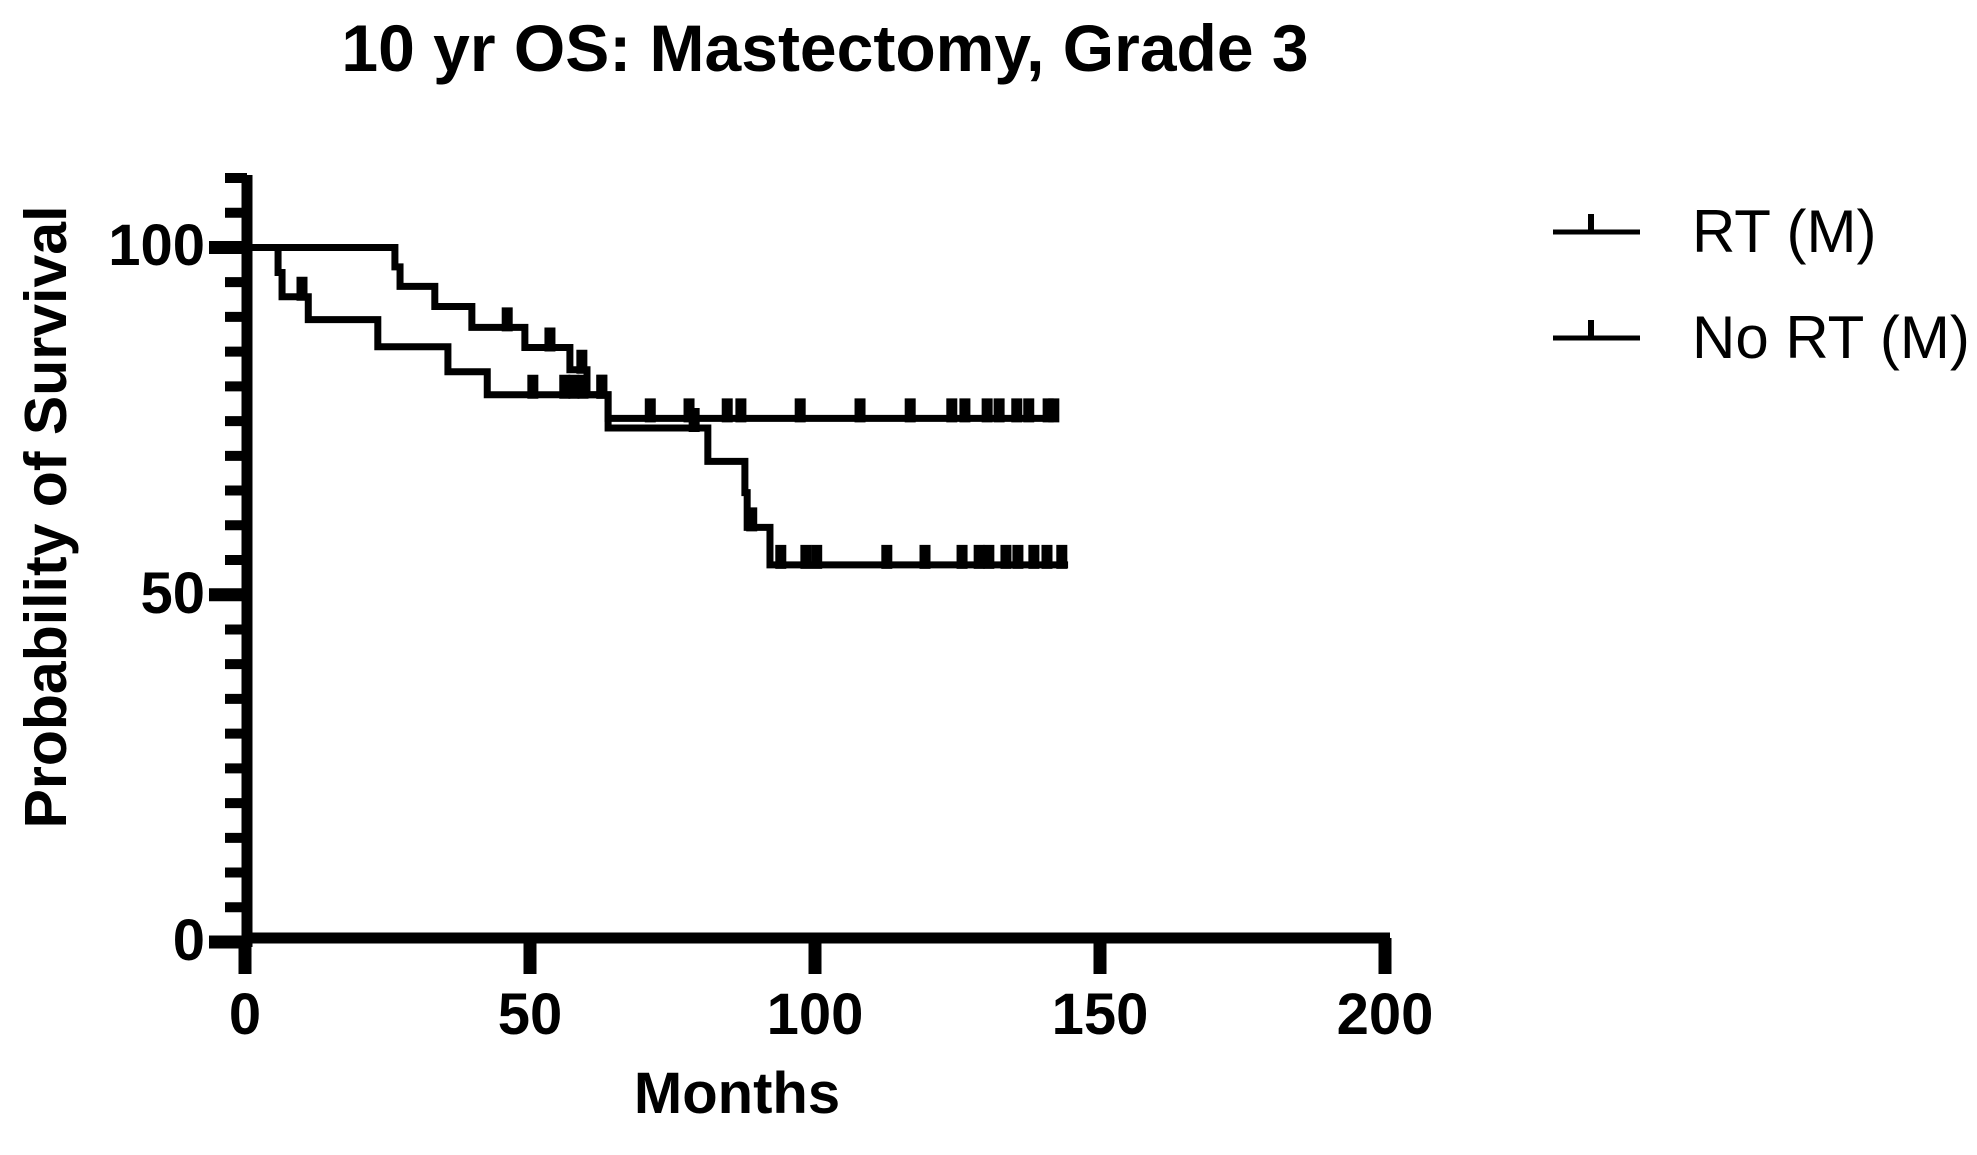 This screenshot has height=1155, width=1977. Describe the element at coordinates (1100, 1014) in the screenshot. I see `x-tick-label: 150` at that location.